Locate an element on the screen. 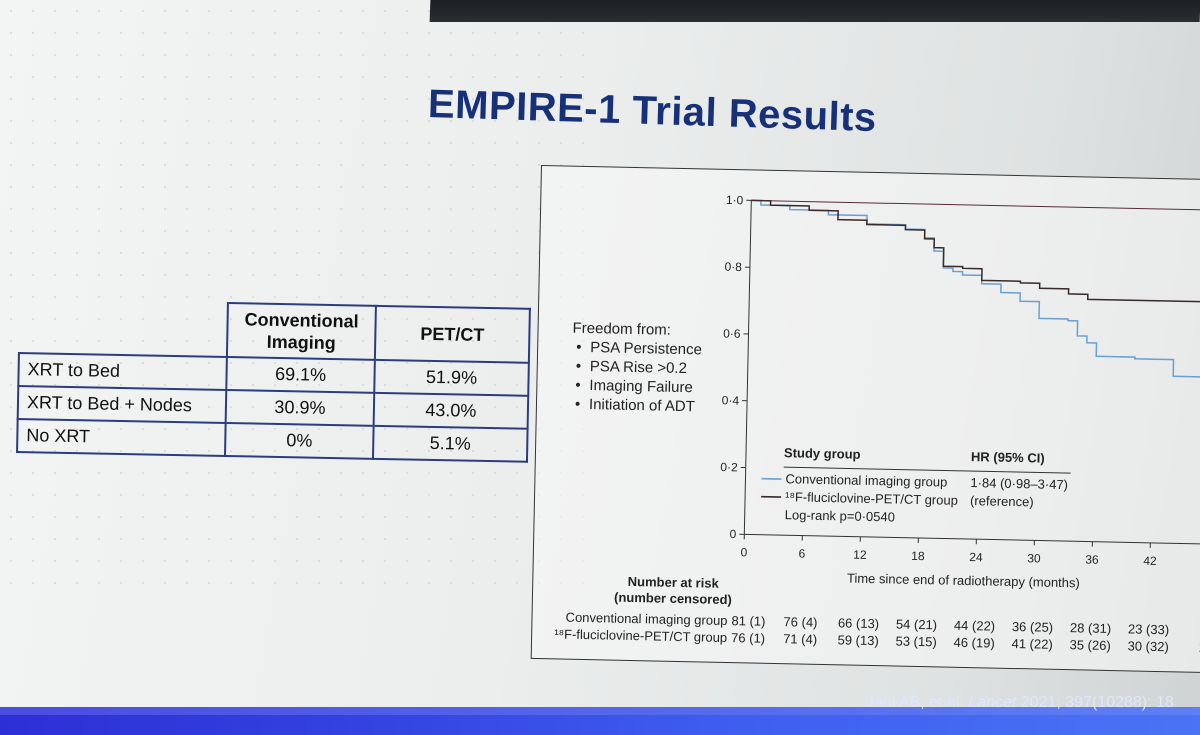  risk-value: 66 (13) is located at coordinates (859, 623).